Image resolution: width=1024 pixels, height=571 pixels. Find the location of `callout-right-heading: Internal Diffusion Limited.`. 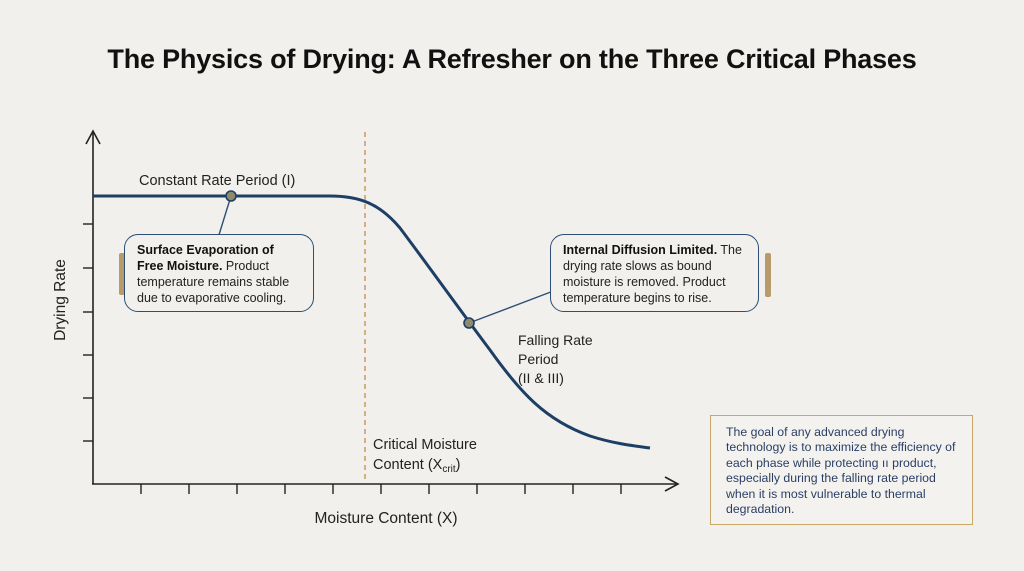

callout-right-heading: Internal Diffusion Limited. is located at coordinates (640, 250).